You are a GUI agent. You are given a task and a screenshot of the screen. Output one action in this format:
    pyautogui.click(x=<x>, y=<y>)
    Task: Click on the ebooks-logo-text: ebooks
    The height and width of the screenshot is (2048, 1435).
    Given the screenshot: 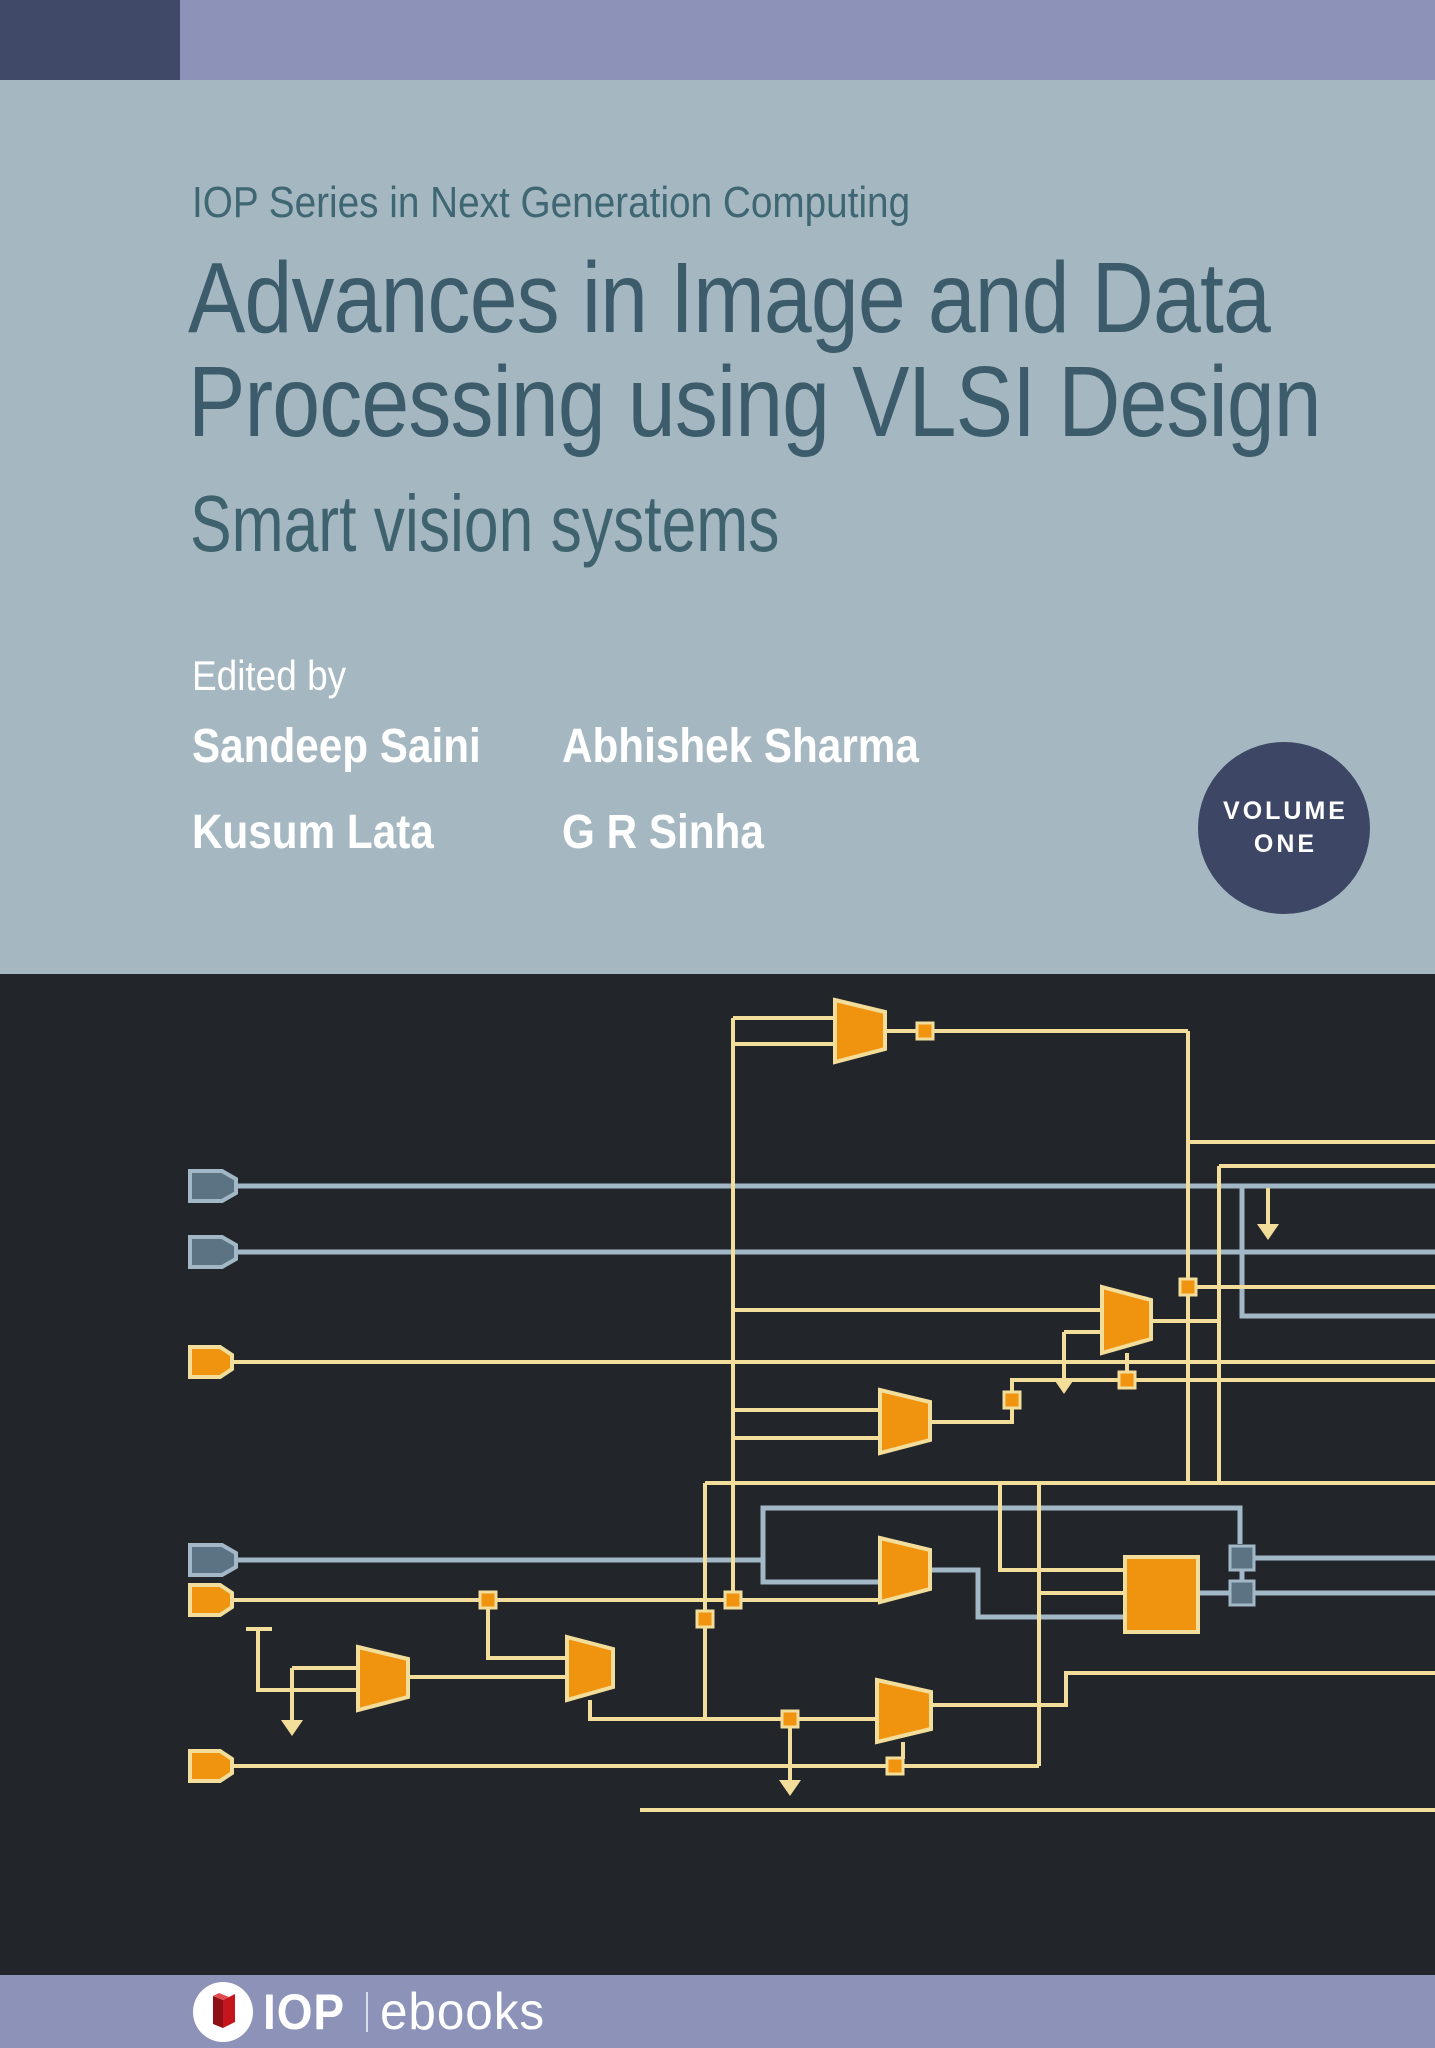 What is the action you would take?
    pyautogui.click(x=463, y=2012)
    